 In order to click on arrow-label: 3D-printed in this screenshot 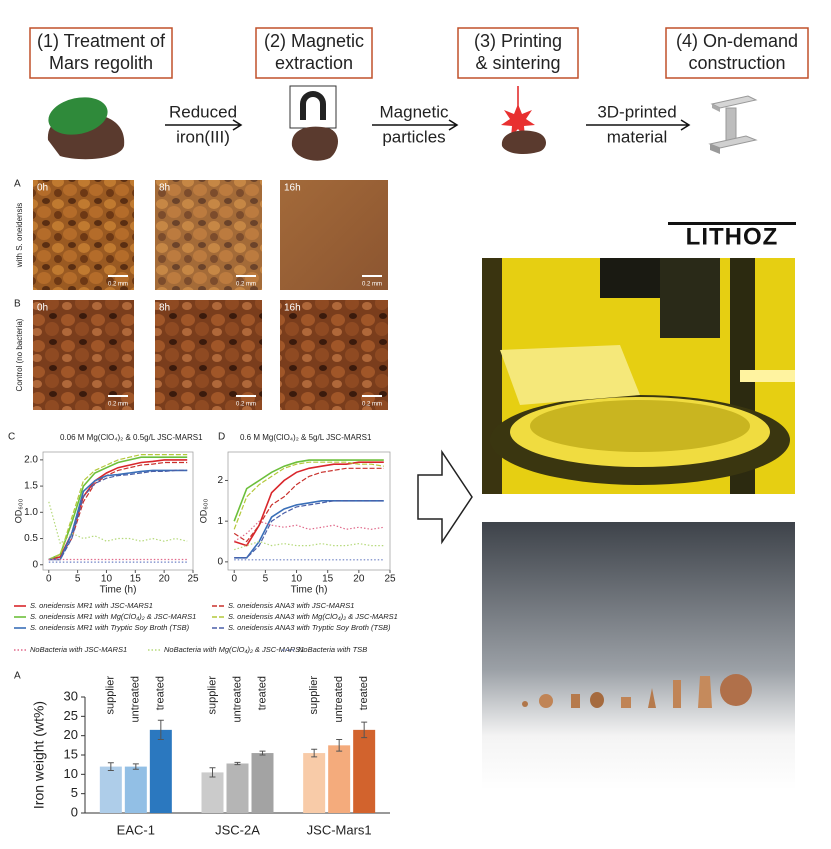, I will do `click(636, 111)`.